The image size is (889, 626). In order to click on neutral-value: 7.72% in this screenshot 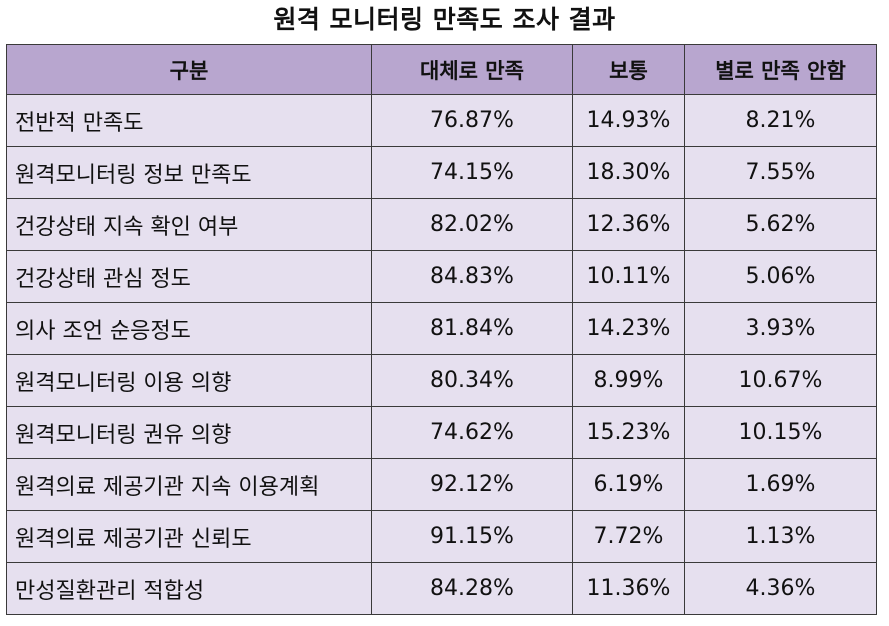, I will do `click(628, 536)`.